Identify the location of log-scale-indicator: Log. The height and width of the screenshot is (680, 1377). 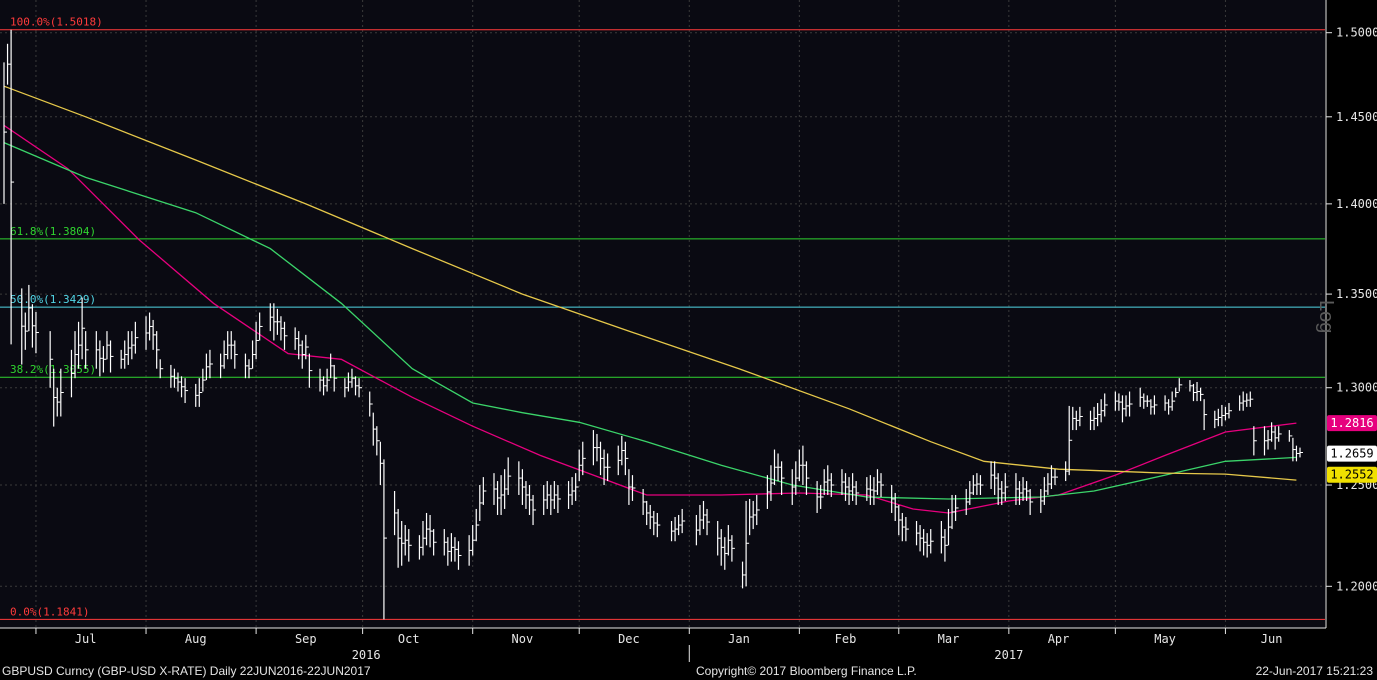
(1326, 317).